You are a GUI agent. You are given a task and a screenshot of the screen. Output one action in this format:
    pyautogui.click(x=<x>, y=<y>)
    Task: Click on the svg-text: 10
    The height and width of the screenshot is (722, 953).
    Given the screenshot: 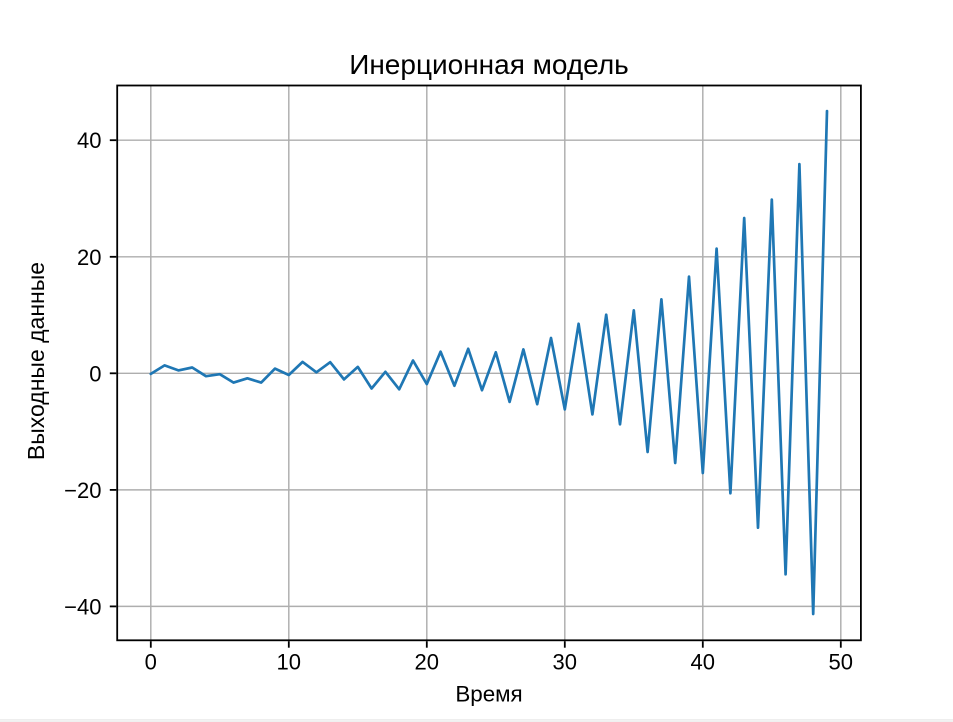 What is the action you would take?
    pyautogui.click(x=289, y=662)
    